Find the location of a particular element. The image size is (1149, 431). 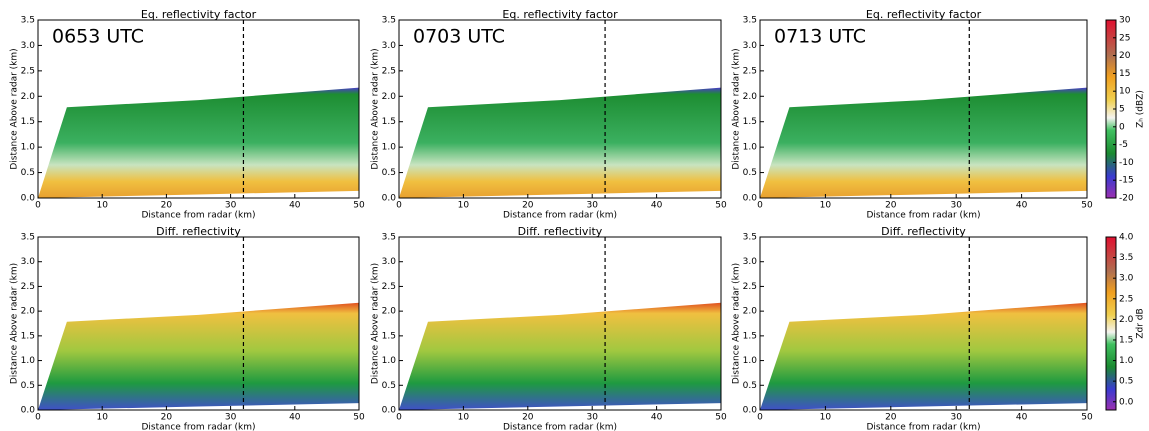

colorbar-label: Zdr dB is located at coordinates (1141, 323).